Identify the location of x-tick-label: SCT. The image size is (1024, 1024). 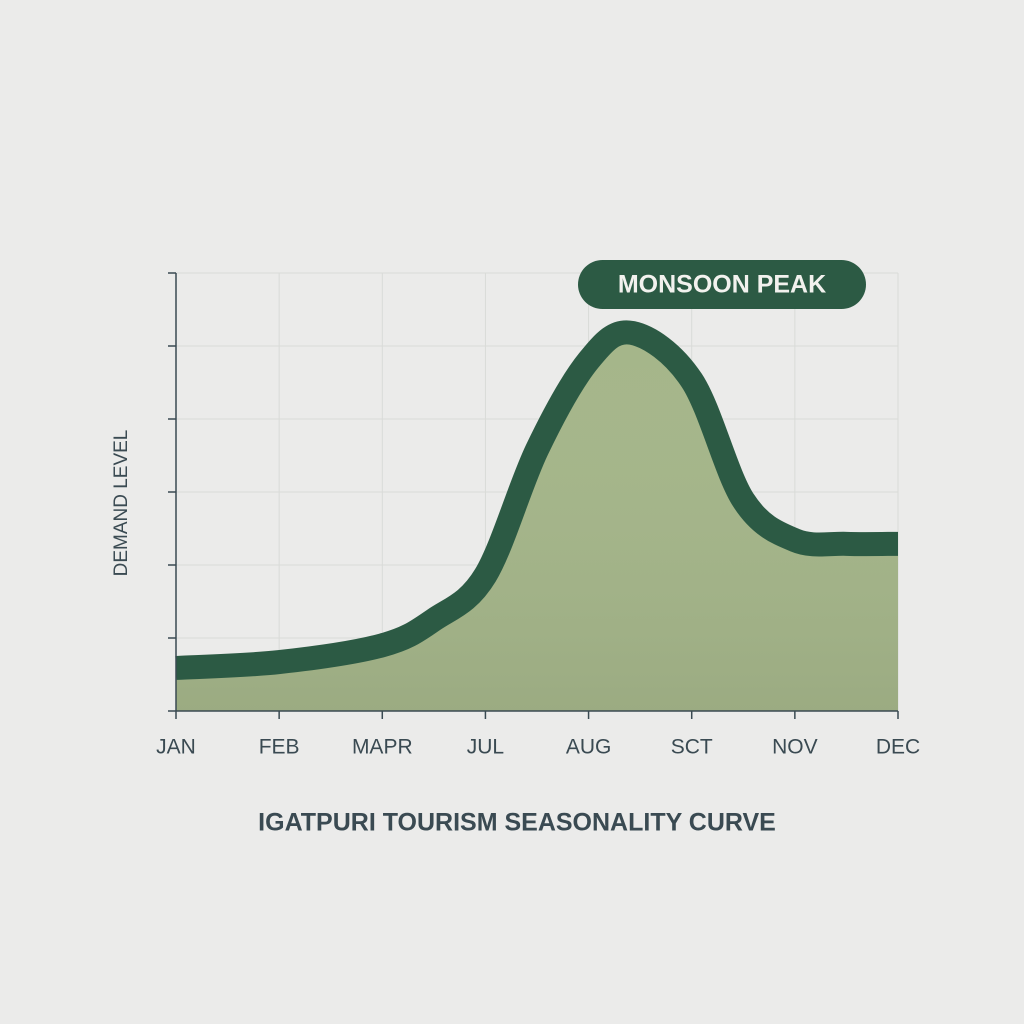
(692, 747).